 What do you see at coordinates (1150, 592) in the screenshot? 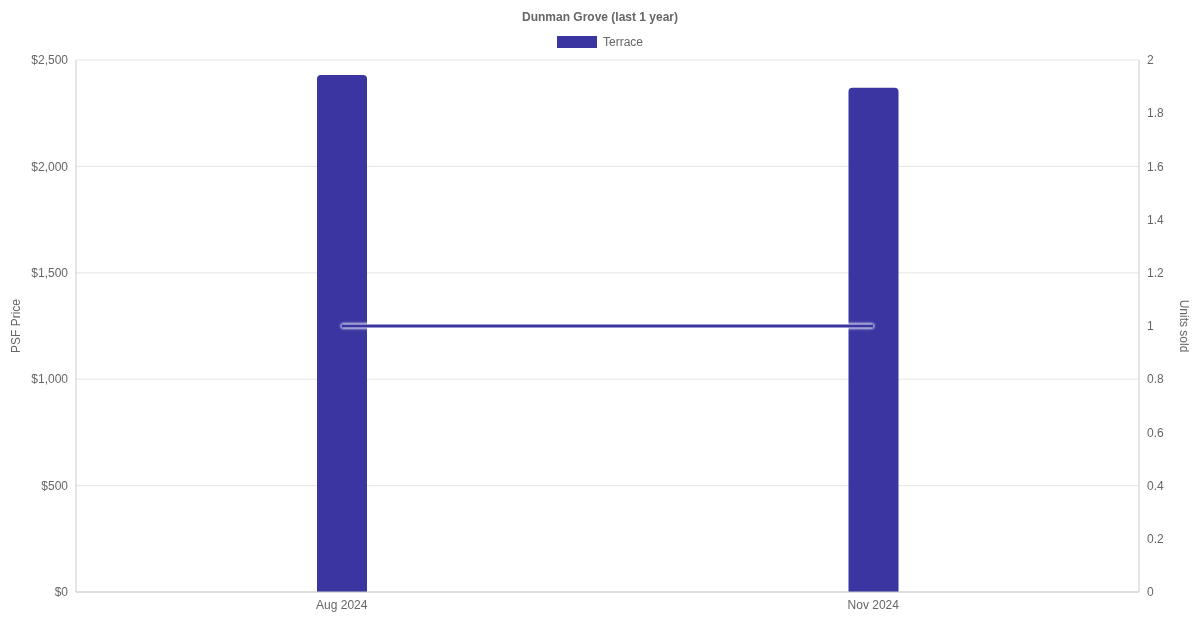
I see `y2-tick-label: 0` at bounding box center [1150, 592].